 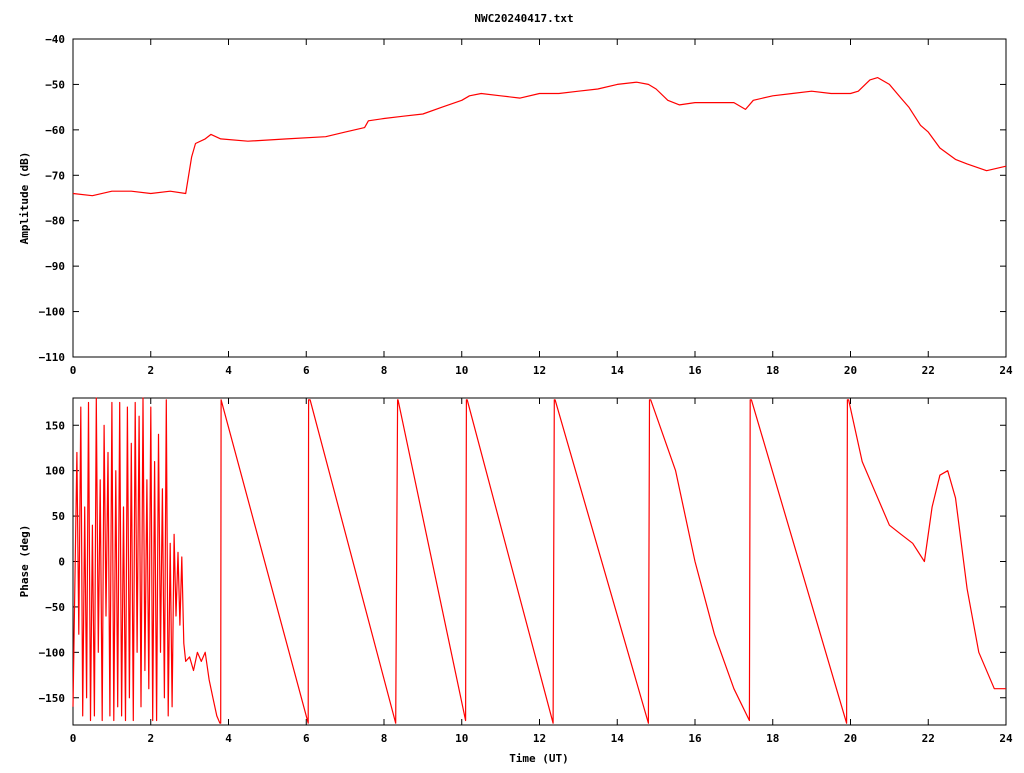 What do you see at coordinates (52, 357) in the screenshot?
I see `amplitude-y-tick-label: −110` at bounding box center [52, 357].